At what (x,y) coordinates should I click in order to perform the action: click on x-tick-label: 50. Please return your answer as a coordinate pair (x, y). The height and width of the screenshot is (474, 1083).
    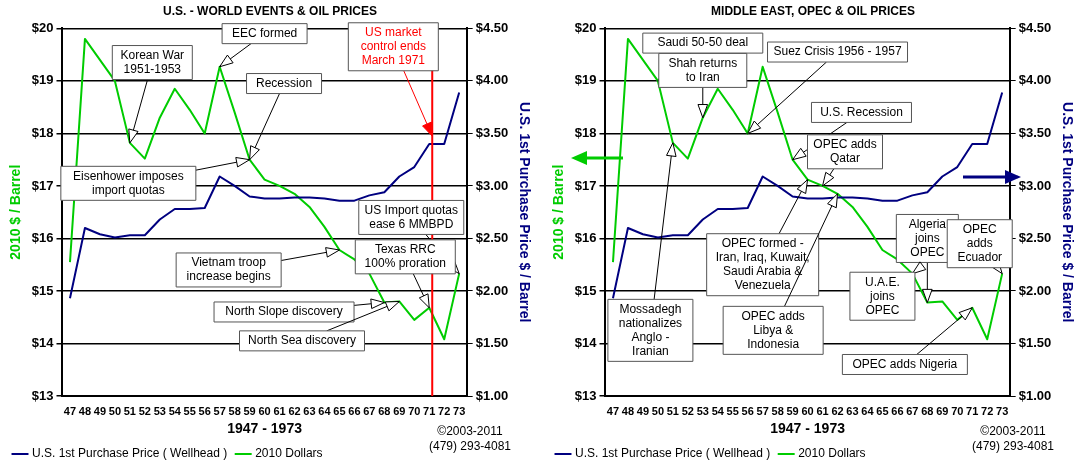
    Looking at the image, I should click on (658, 410).